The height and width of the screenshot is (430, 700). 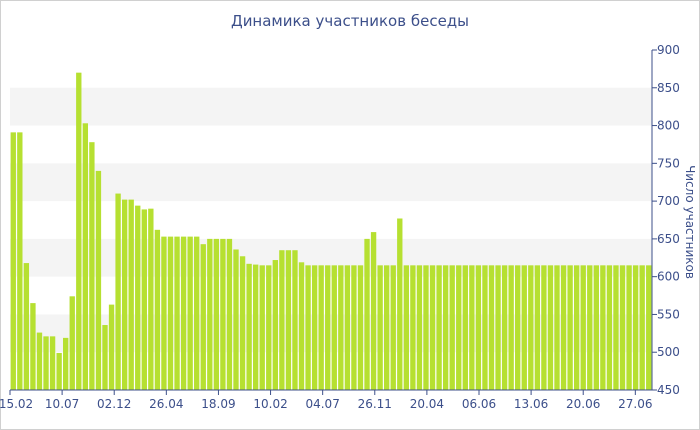 What do you see at coordinates (668, 201) in the screenshot?
I see `y-tick-label: 700` at bounding box center [668, 201].